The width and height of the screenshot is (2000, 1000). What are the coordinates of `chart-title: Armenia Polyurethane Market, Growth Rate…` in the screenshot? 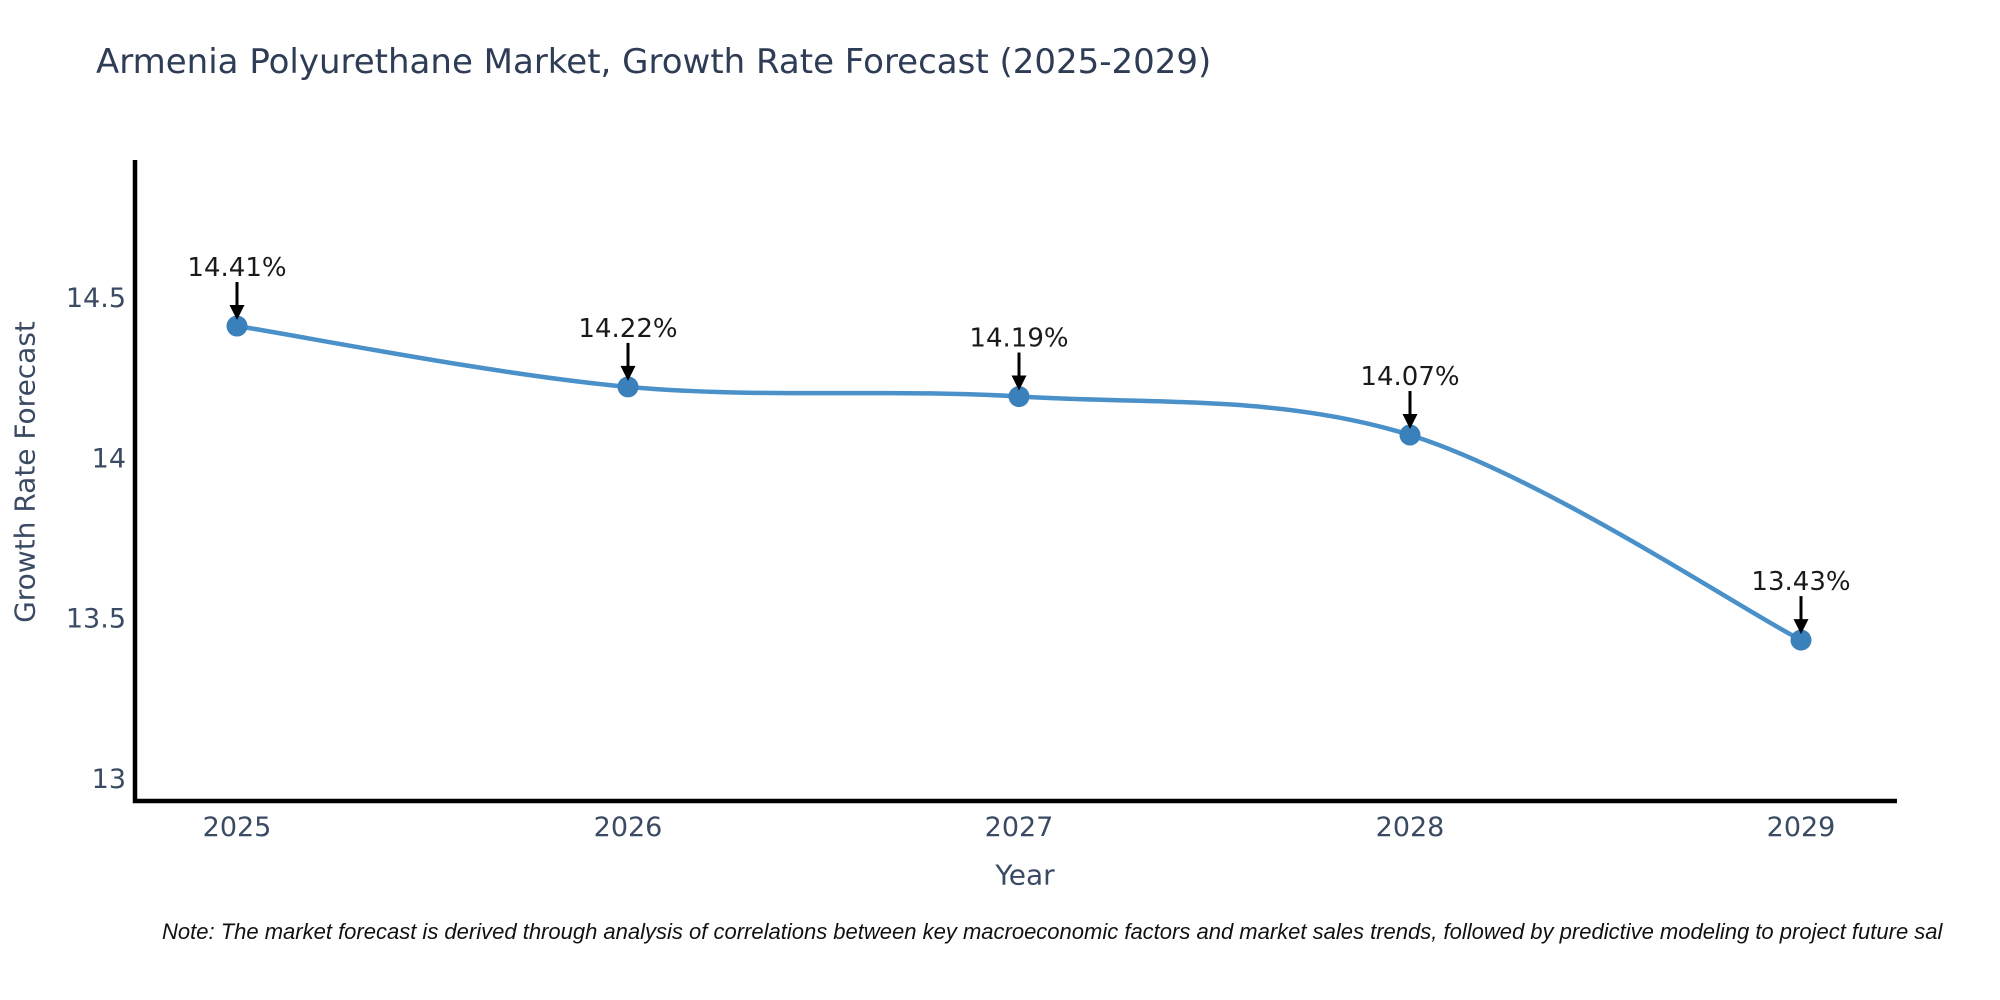 It's located at (654, 62).